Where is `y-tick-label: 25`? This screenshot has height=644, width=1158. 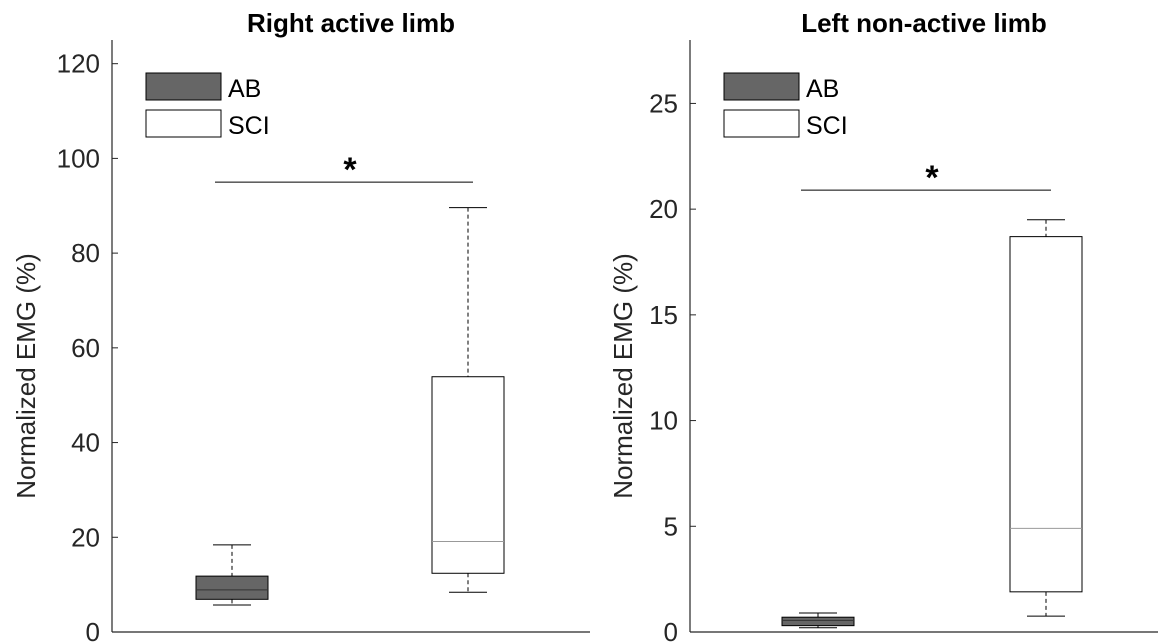 y-tick-label: 25 is located at coordinates (663, 103).